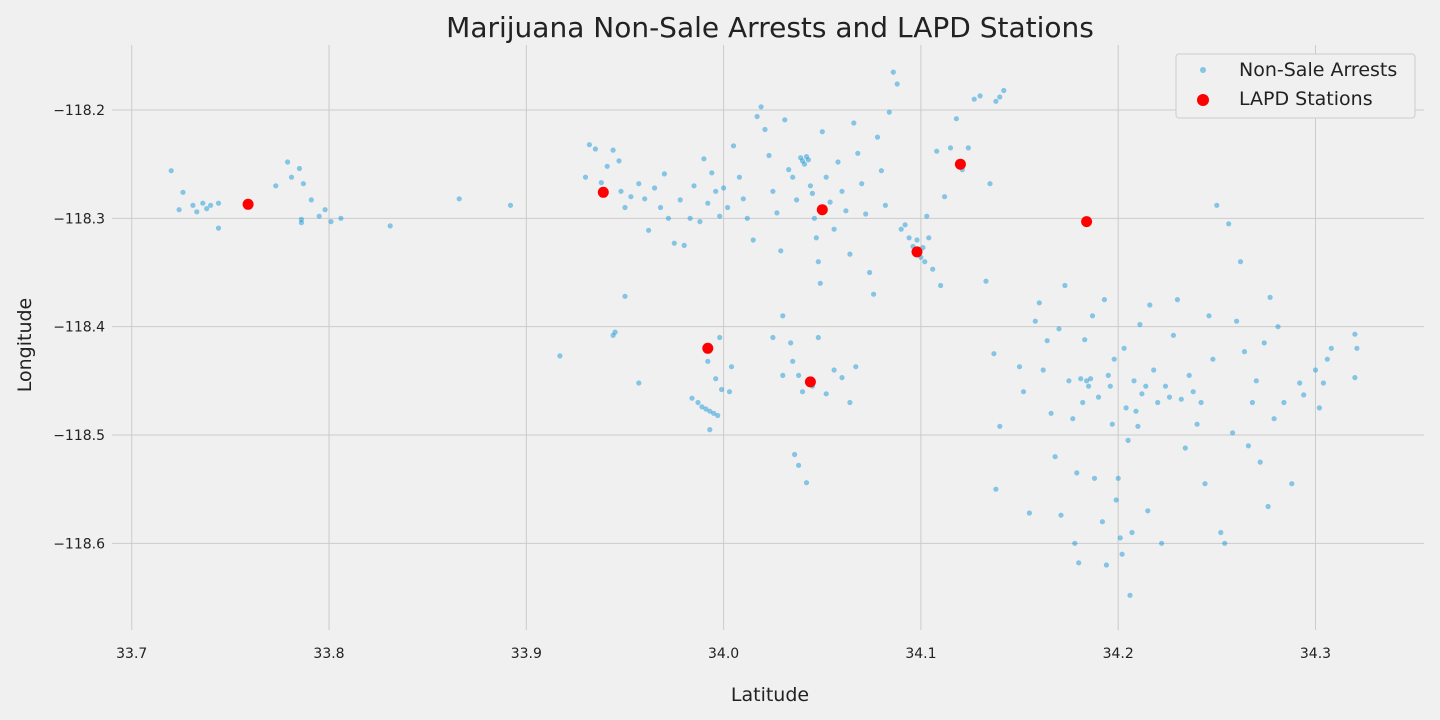 The image size is (1440, 720). Describe the element at coordinates (526, 654) in the screenshot. I see `x-tick-label: 33.9` at that location.